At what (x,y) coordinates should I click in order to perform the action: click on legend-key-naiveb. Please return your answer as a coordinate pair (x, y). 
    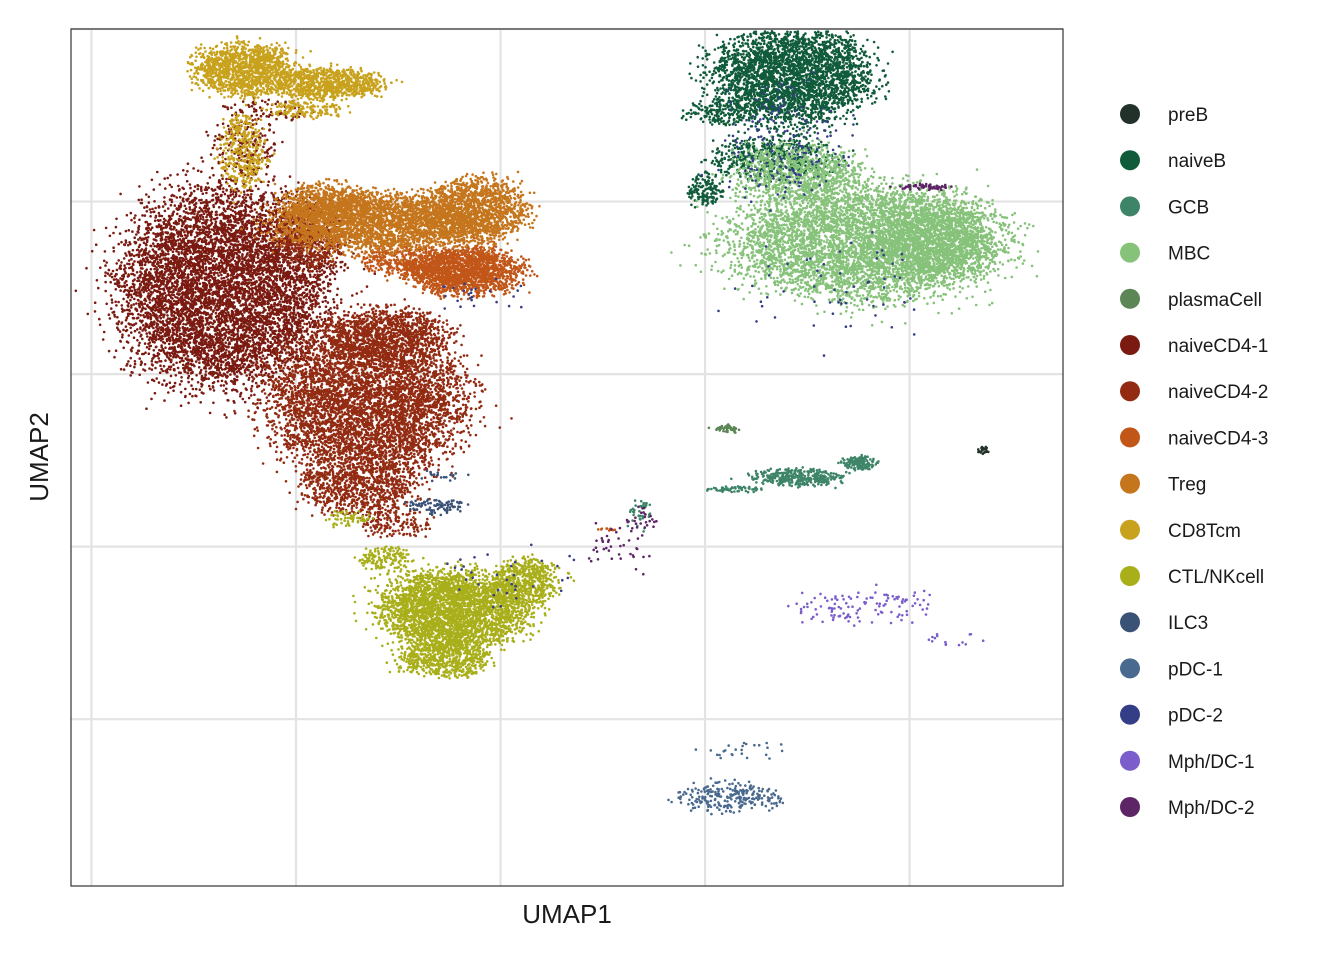
    Looking at the image, I should click on (1130, 160).